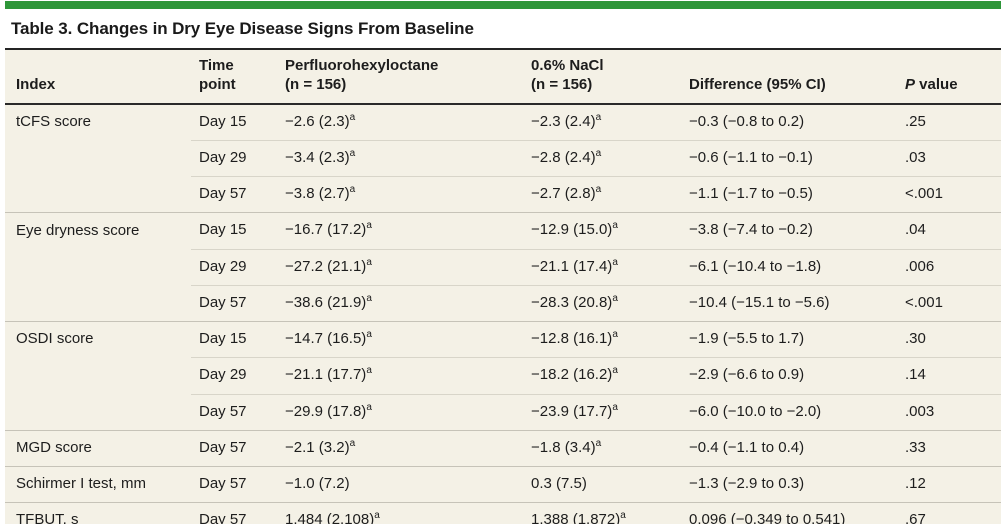  Describe the element at coordinates (949, 412) in the screenshot. I see `cell-p-value: .003` at that location.